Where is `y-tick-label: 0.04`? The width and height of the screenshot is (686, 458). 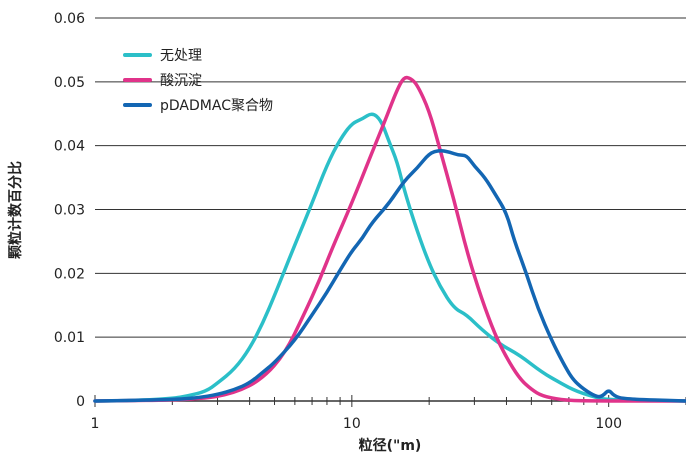 y-tick-label: 0.04 is located at coordinates (69, 147).